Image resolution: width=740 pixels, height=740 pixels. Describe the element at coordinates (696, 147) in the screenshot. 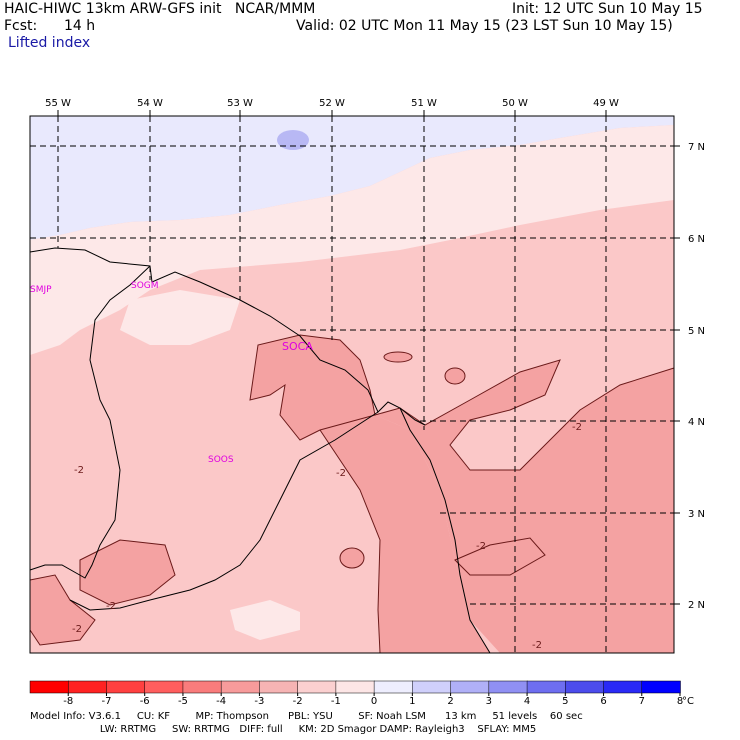

I see `lat-label-7n: 7 N` at that location.